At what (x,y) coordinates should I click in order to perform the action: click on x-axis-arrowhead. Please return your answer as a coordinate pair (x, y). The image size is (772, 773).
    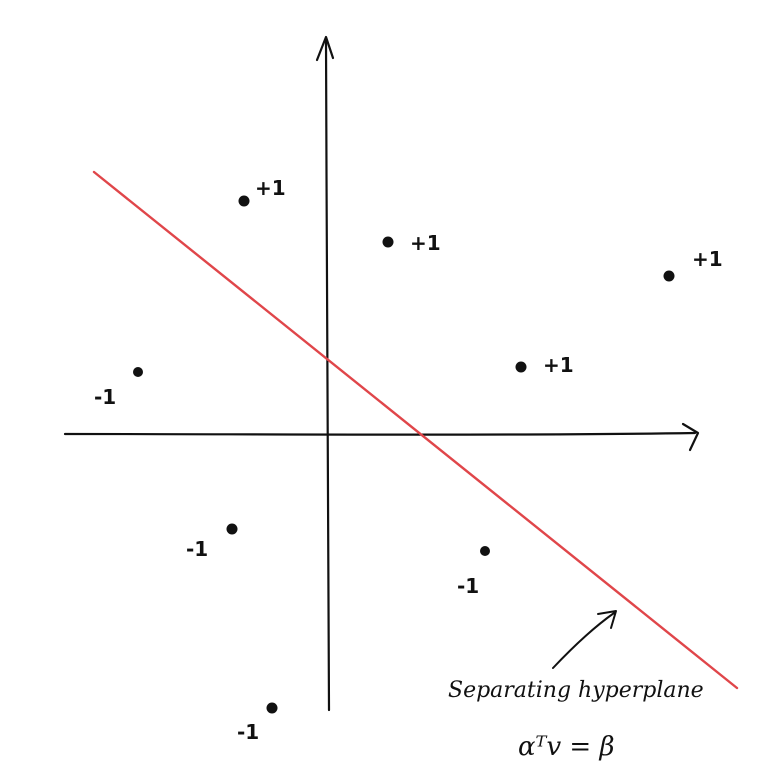
    Looking at the image, I should click on (690, 437).